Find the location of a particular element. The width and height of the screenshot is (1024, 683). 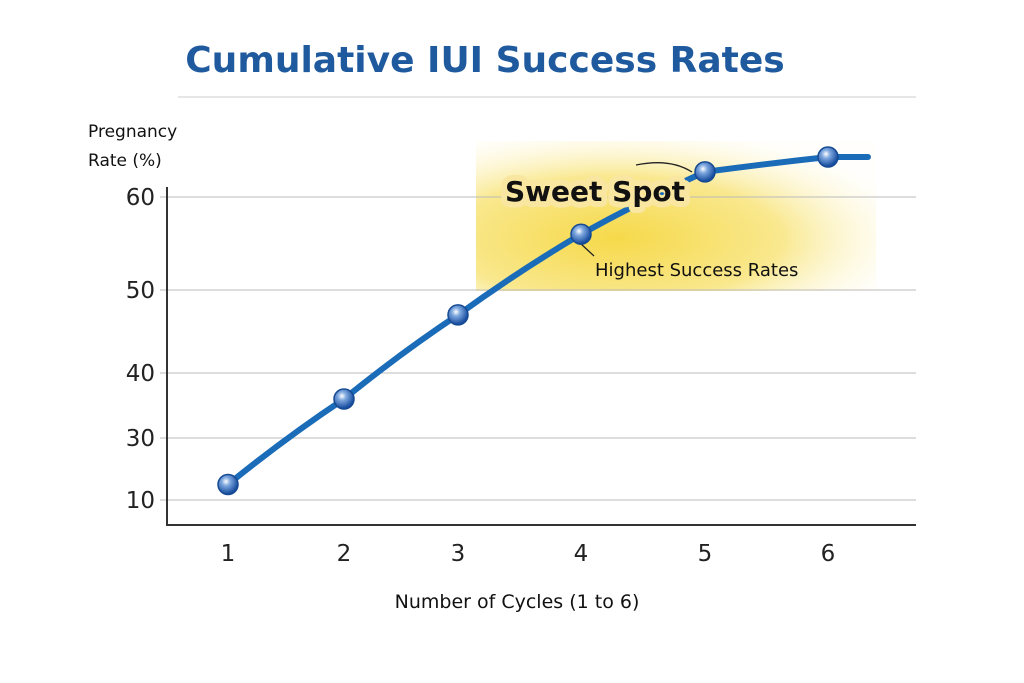

x-axis-label: Number of Cycles (1 to 6) is located at coordinates (517, 602).